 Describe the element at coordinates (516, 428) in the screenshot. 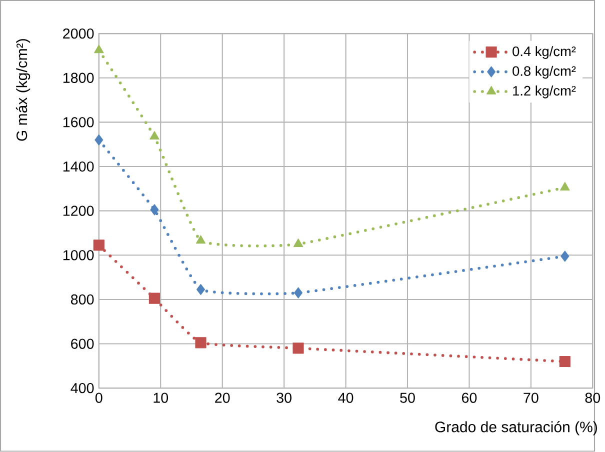

I see `x-axis-title: Grado de saturación (%)` at that location.